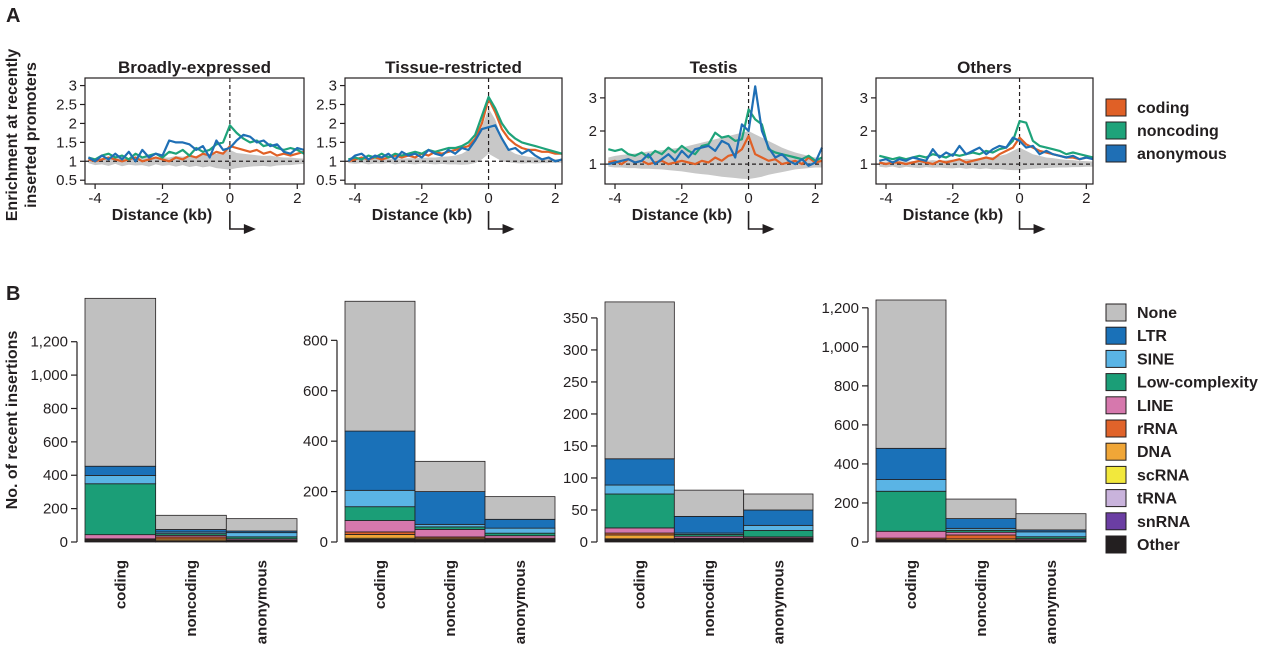 The height and width of the screenshot is (659, 1280). Describe the element at coordinates (55, 442) in the screenshot. I see `y-tick-label: 600` at that location.